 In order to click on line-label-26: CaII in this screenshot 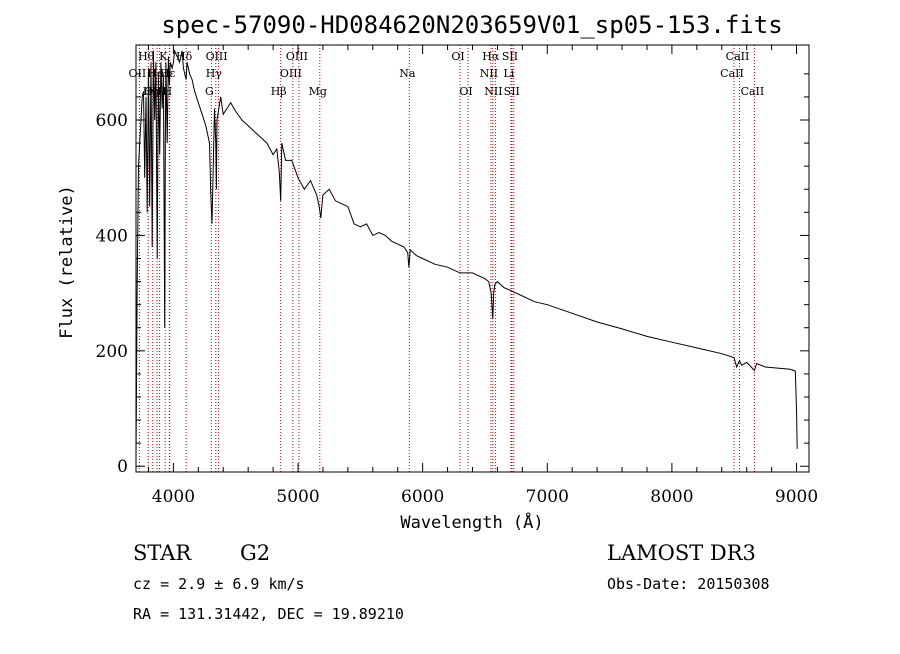, I will do `click(732, 73)`.